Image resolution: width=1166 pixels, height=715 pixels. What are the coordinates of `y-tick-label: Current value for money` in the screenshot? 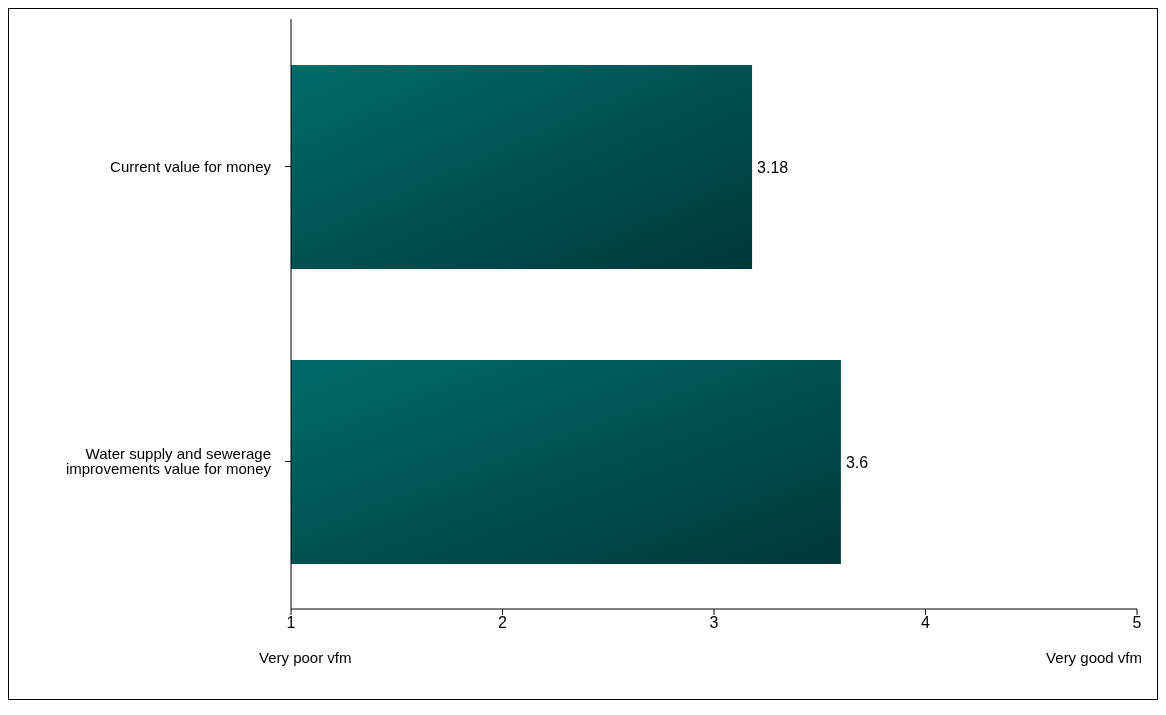 It's located at (191, 166).